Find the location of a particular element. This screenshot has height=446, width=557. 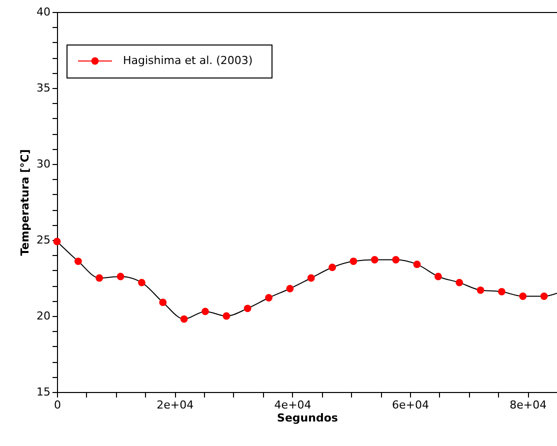

y-tick-label: 40 is located at coordinates (43, 12).